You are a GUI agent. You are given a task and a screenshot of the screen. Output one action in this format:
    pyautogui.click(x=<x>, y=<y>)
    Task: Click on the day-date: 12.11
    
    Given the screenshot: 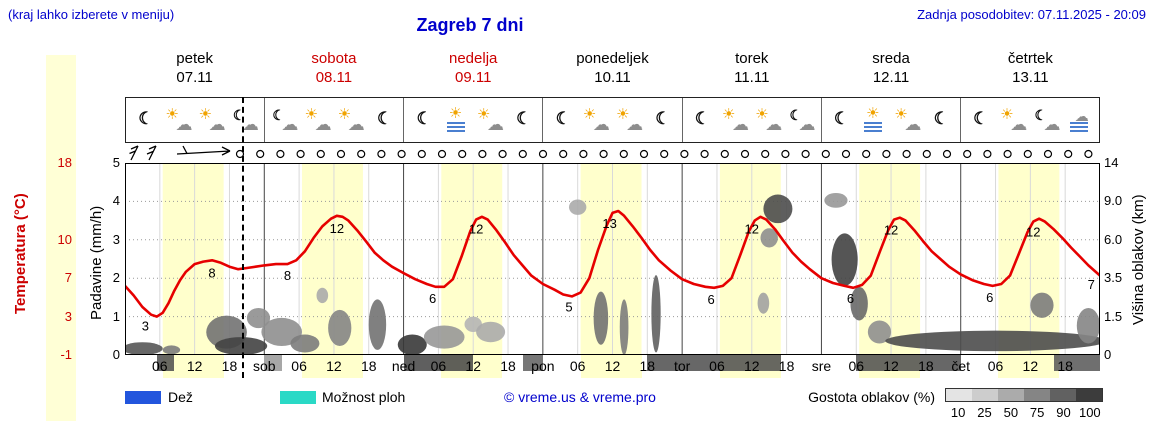 What is the action you would take?
    pyautogui.click(x=891, y=77)
    